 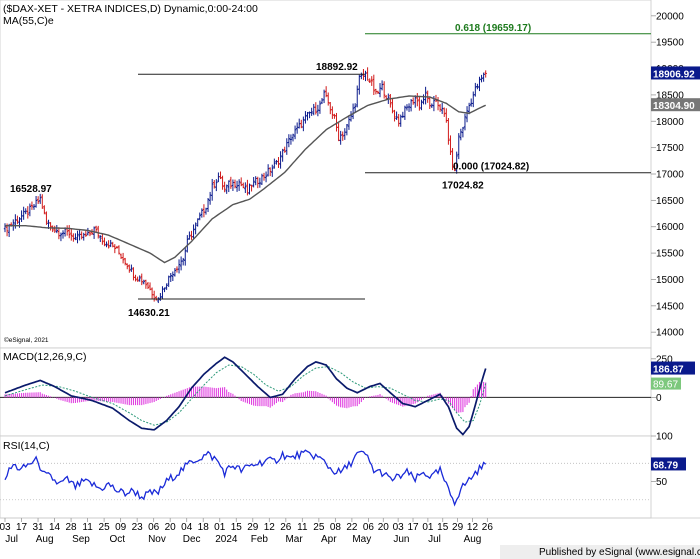 I want to click on x-tick-label: 31, so click(x=38, y=527).